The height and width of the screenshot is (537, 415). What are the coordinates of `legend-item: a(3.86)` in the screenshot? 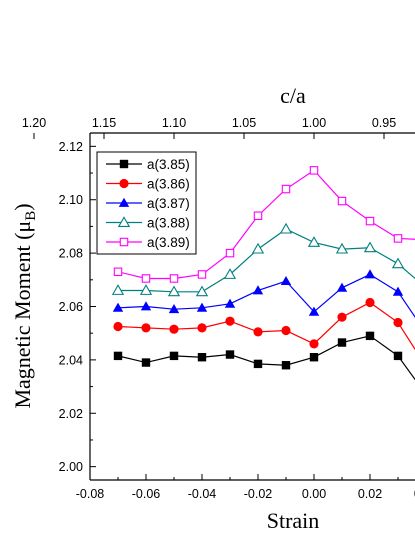 It's located at (148, 184).